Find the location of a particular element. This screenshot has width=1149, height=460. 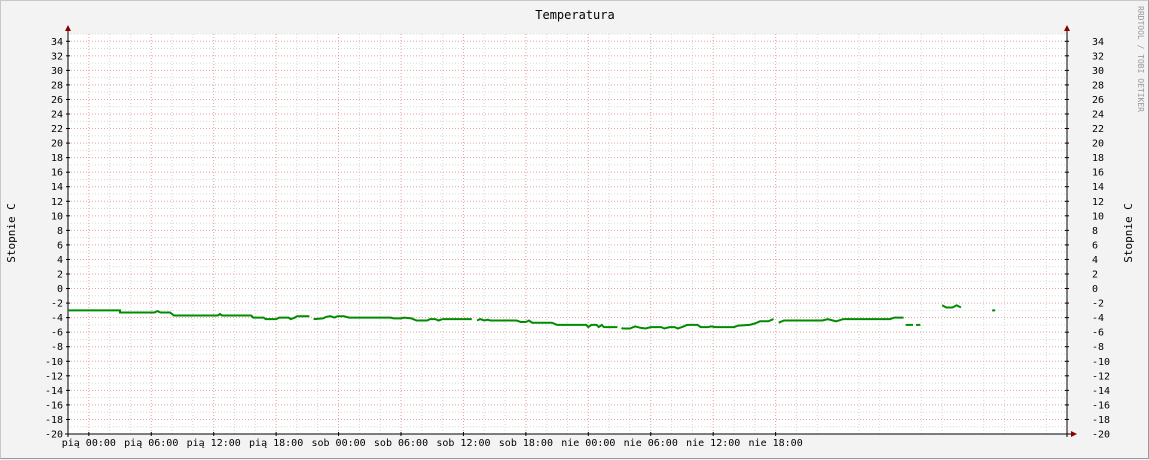

x-tick-label: pią 12:00 is located at coordinates (214, 443).